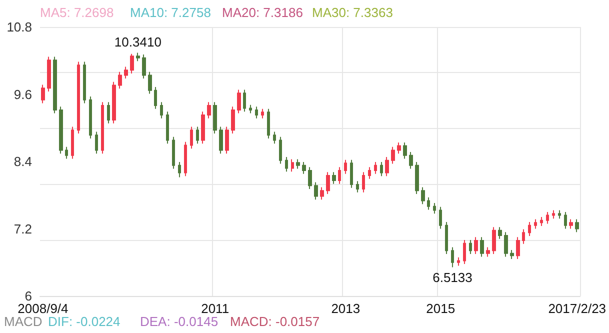 The height and width of the screenshot is (333, 609). I want to click on text: MACD, so click(23, 321).